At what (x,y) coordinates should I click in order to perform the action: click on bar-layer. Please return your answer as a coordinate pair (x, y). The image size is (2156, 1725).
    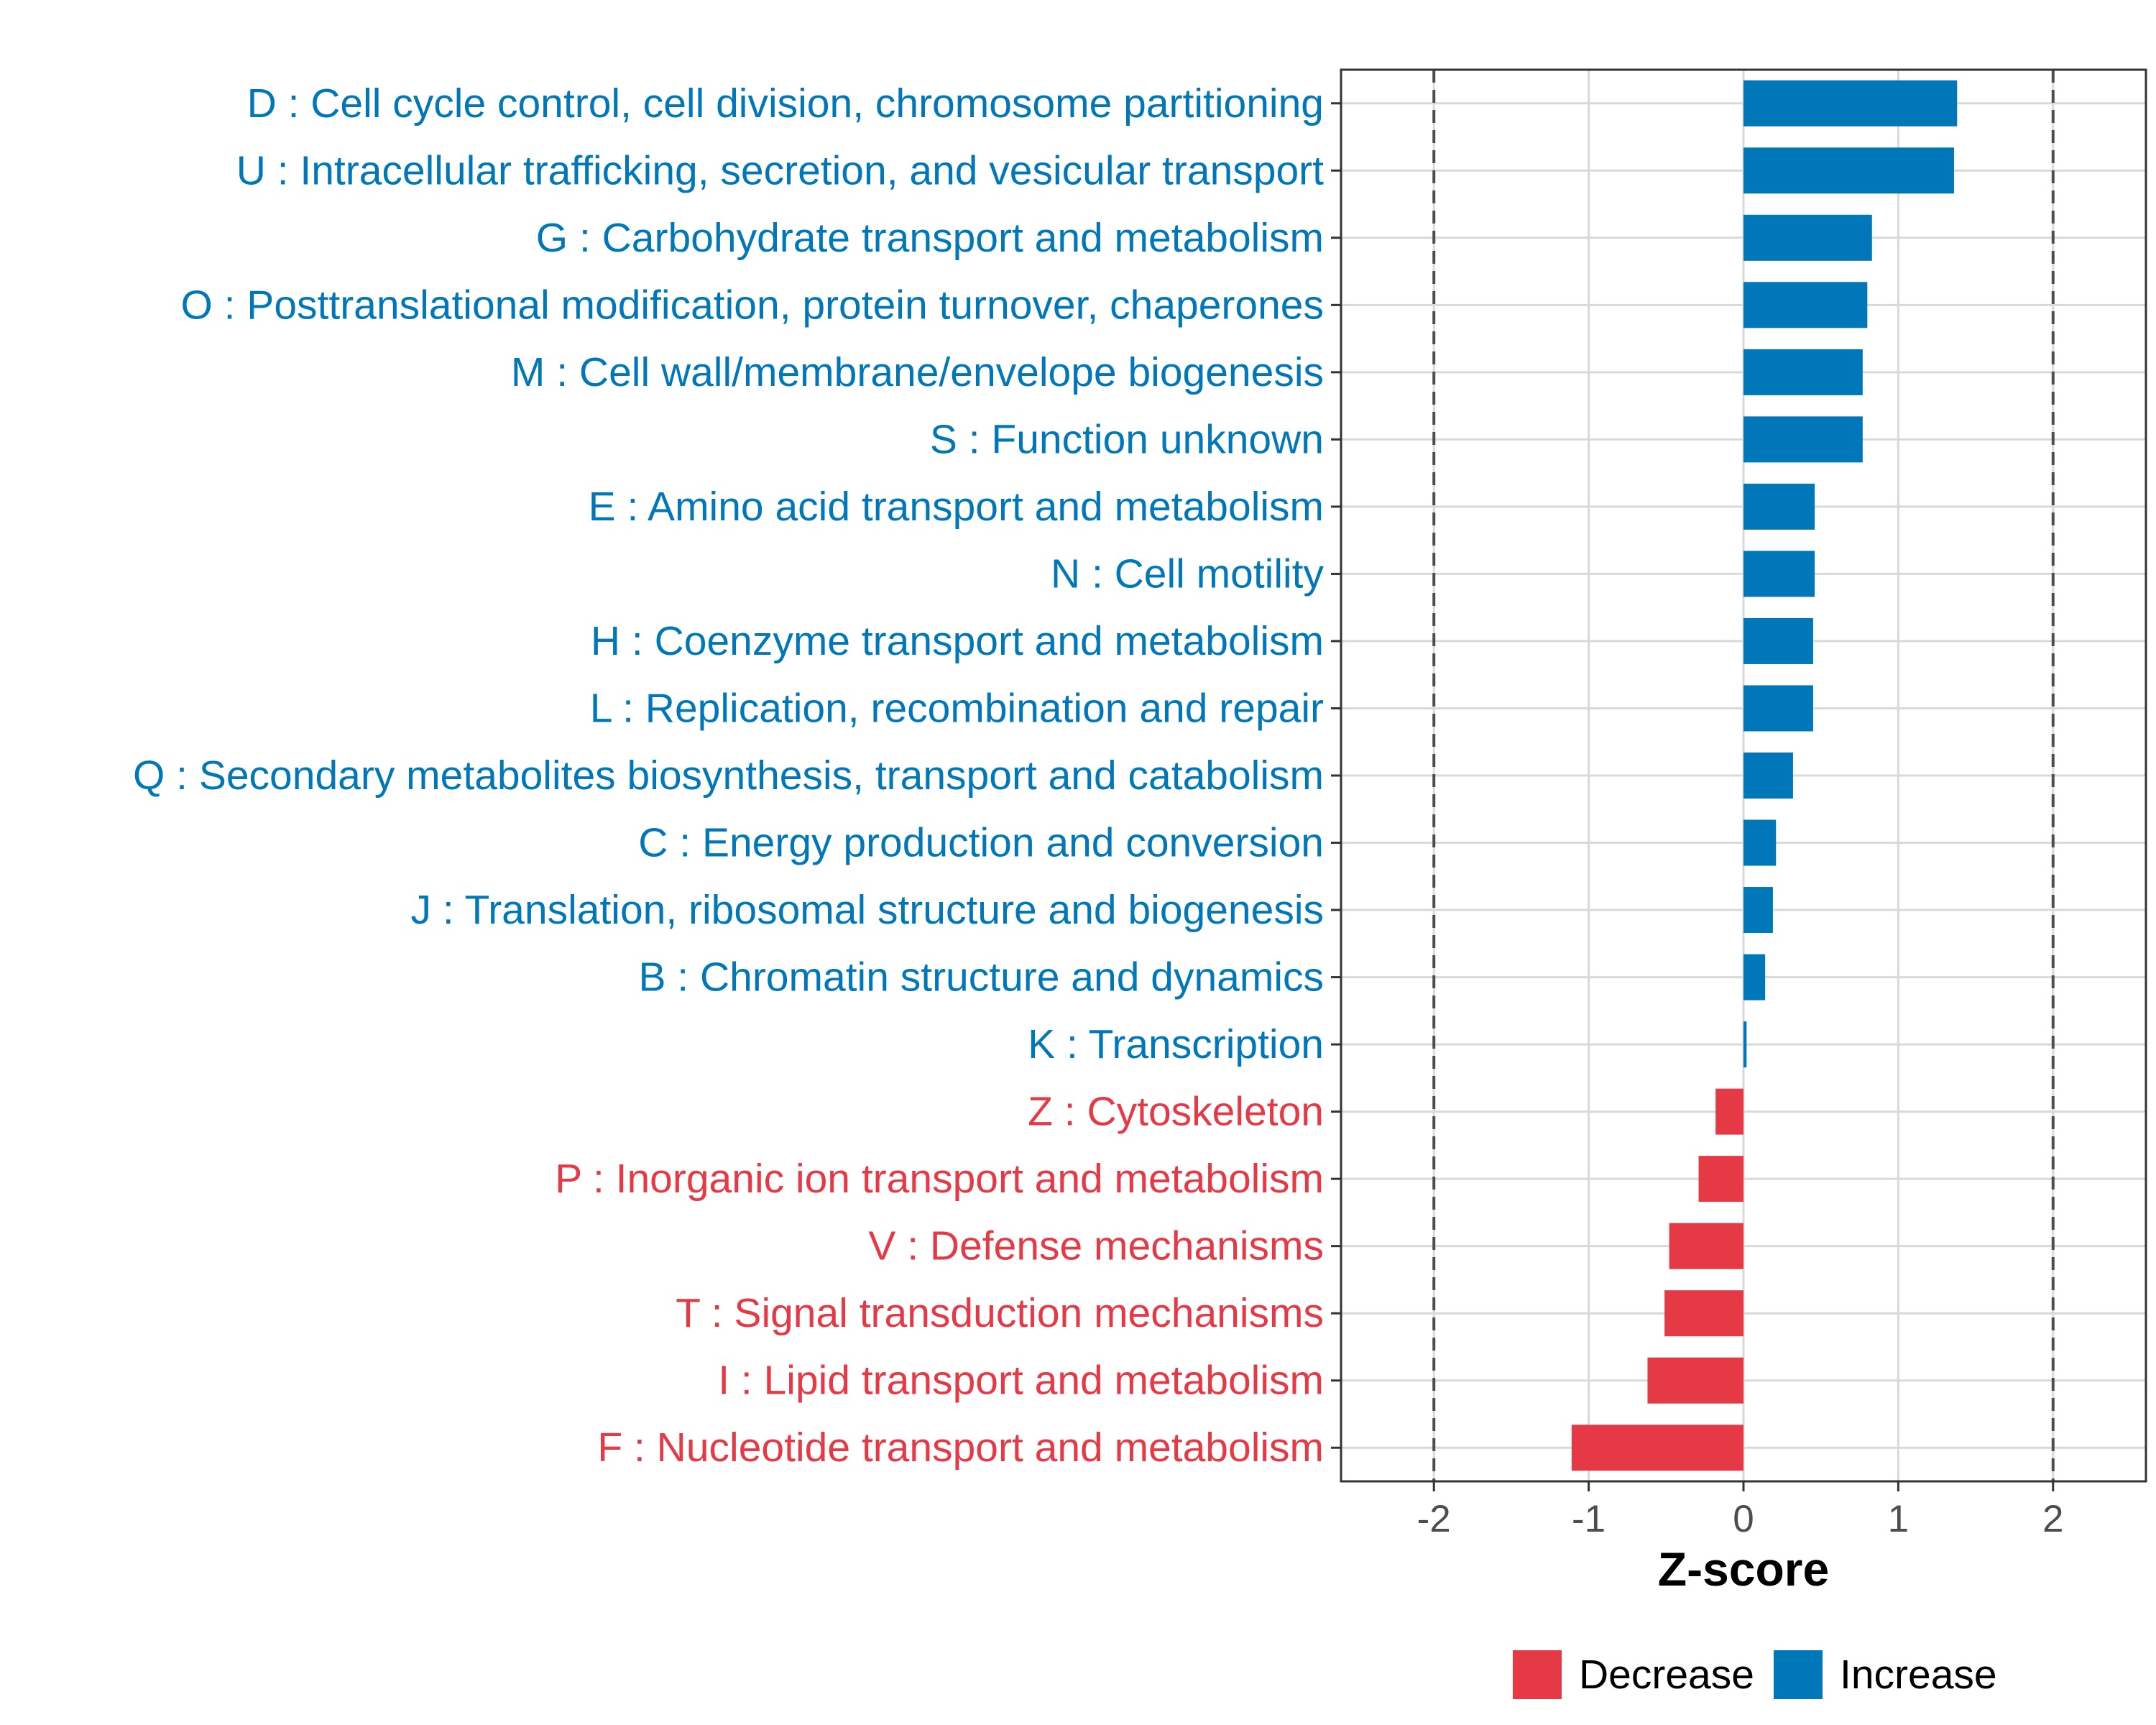
    Looking at the image, I should click on (1765, 775).